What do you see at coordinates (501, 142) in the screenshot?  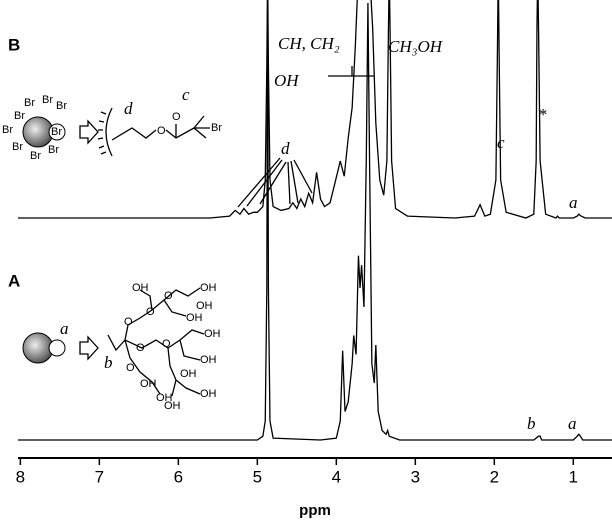 I see `annotation: c` at bounding box center [501, 142].